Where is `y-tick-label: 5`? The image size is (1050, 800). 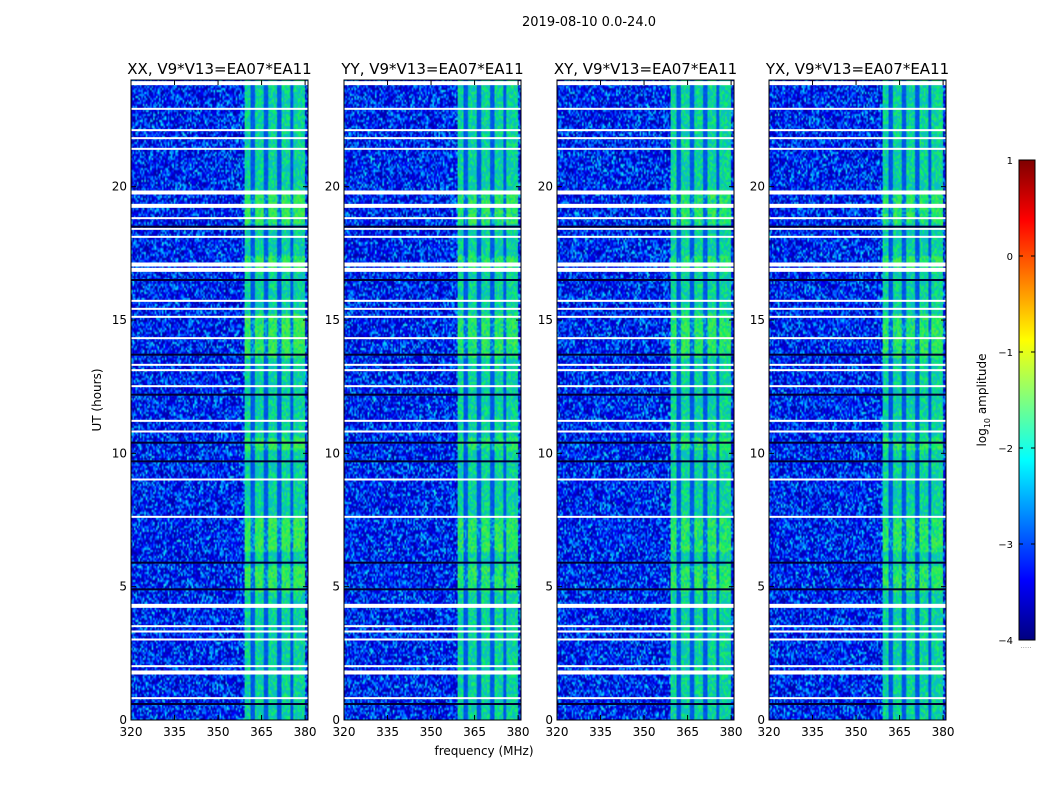 y-tick-label: 5 is located at coordinates (761, 587).